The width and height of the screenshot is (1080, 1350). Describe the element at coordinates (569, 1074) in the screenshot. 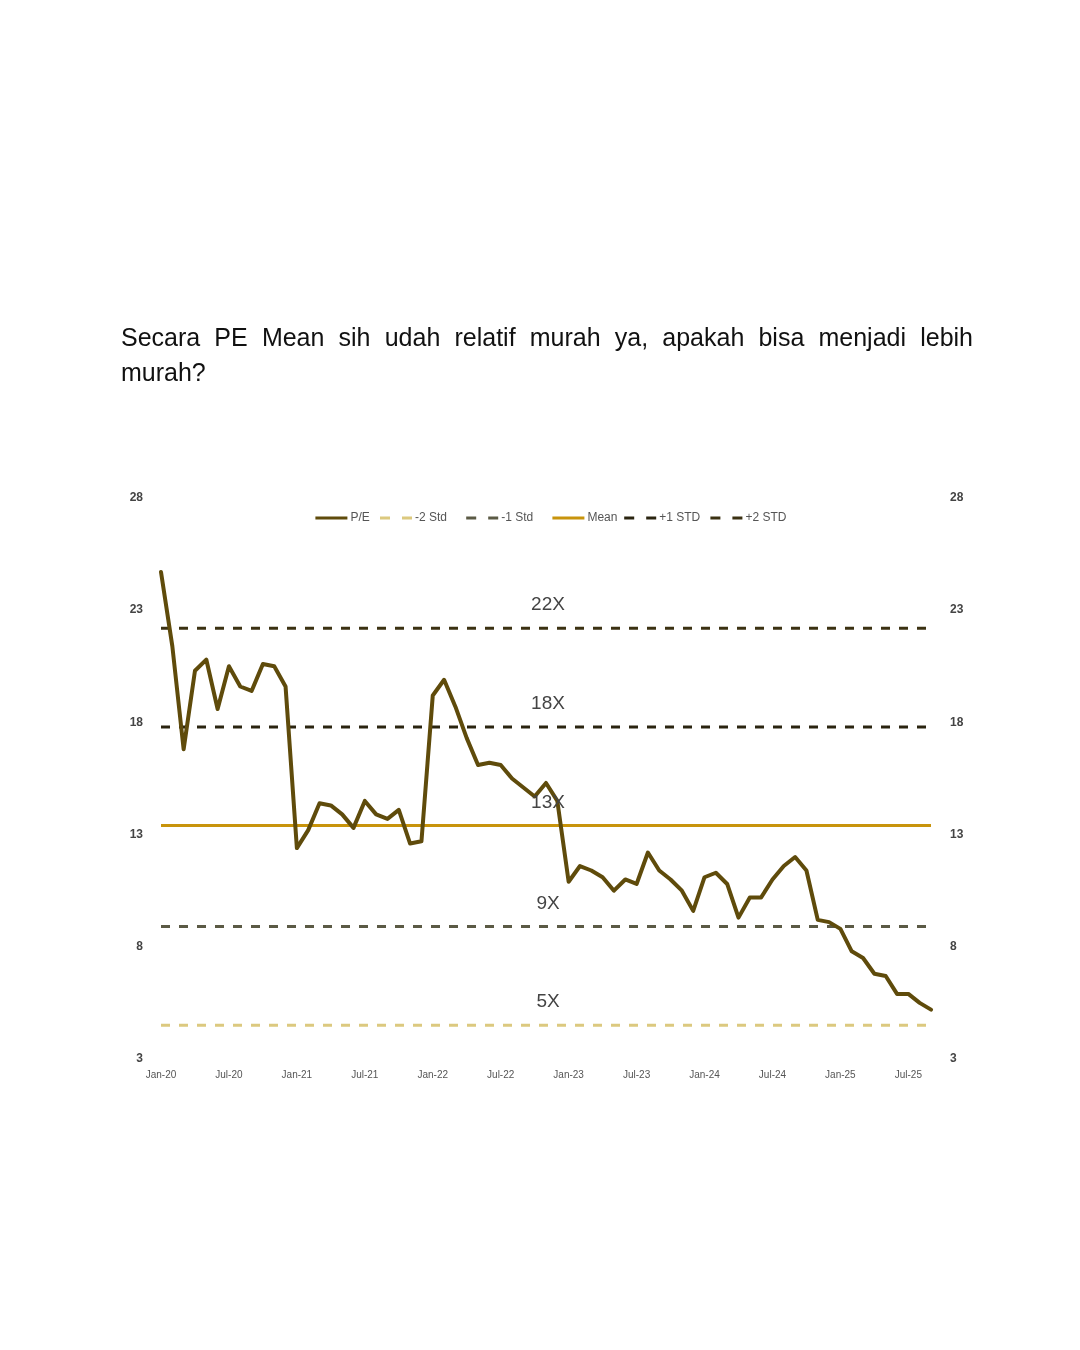

I see `x-tick-label: Jan-23` at that location.